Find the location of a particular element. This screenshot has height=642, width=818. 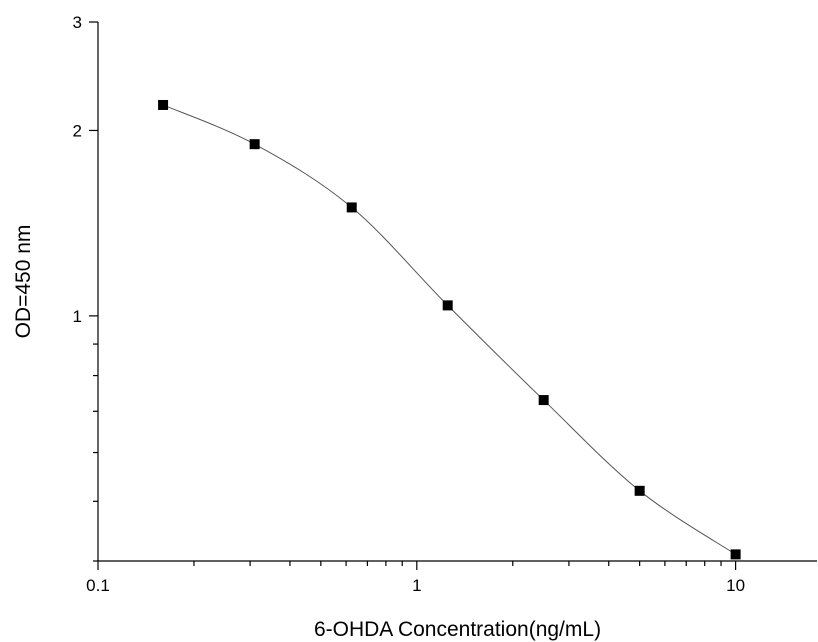

y-ticks: 1 2 3 is located at coordinates (85, 287).